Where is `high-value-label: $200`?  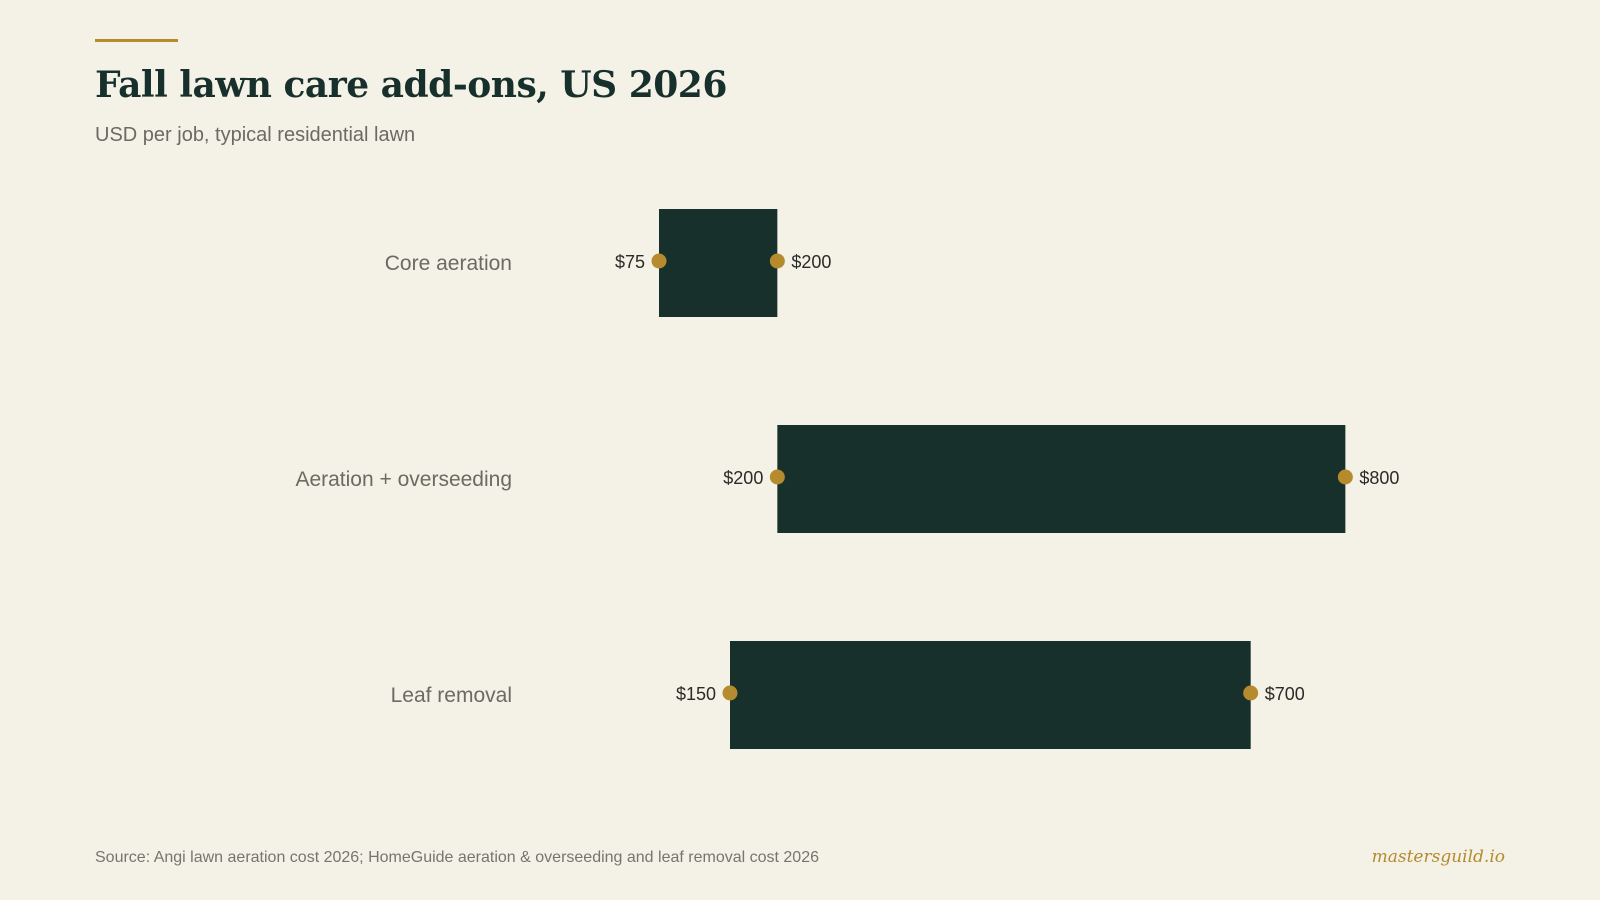
high-value-label: $200 is located at coordinates (811, 262).